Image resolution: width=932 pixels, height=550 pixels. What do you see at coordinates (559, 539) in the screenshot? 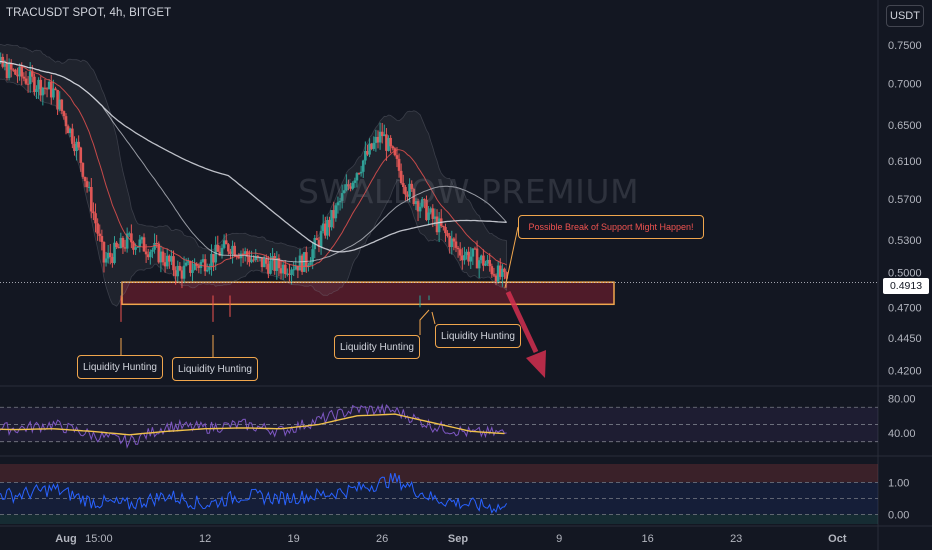
I see `time-axis-label: 9` at bounding box center [559, 539].